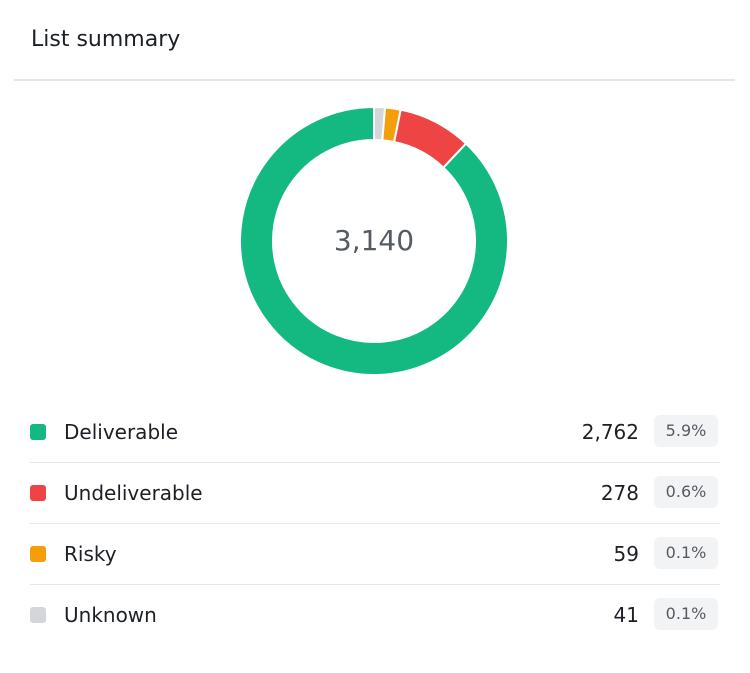 The height and width of the screenshot is (673, 750). What do you see at coordinates (106, 39) in the screenshot?
I see `card-title: List summary` at bounding box center [106, 39].